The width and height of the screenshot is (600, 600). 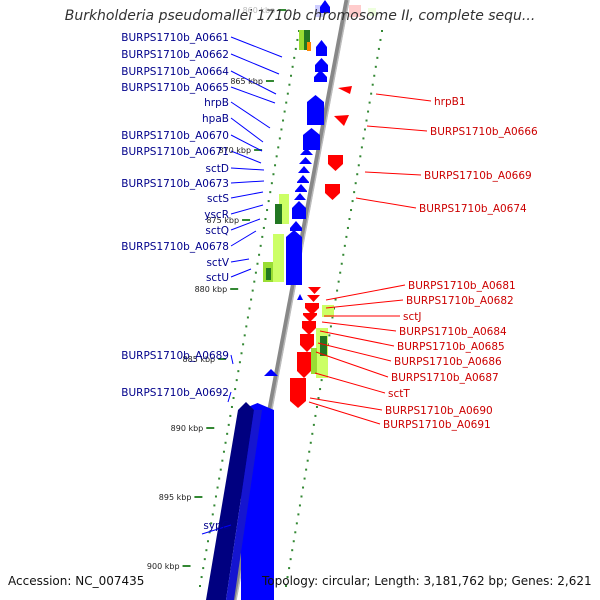 I want to click on forward-gene-label: BURPS1710b_A0661, so click(x=175, y=38).